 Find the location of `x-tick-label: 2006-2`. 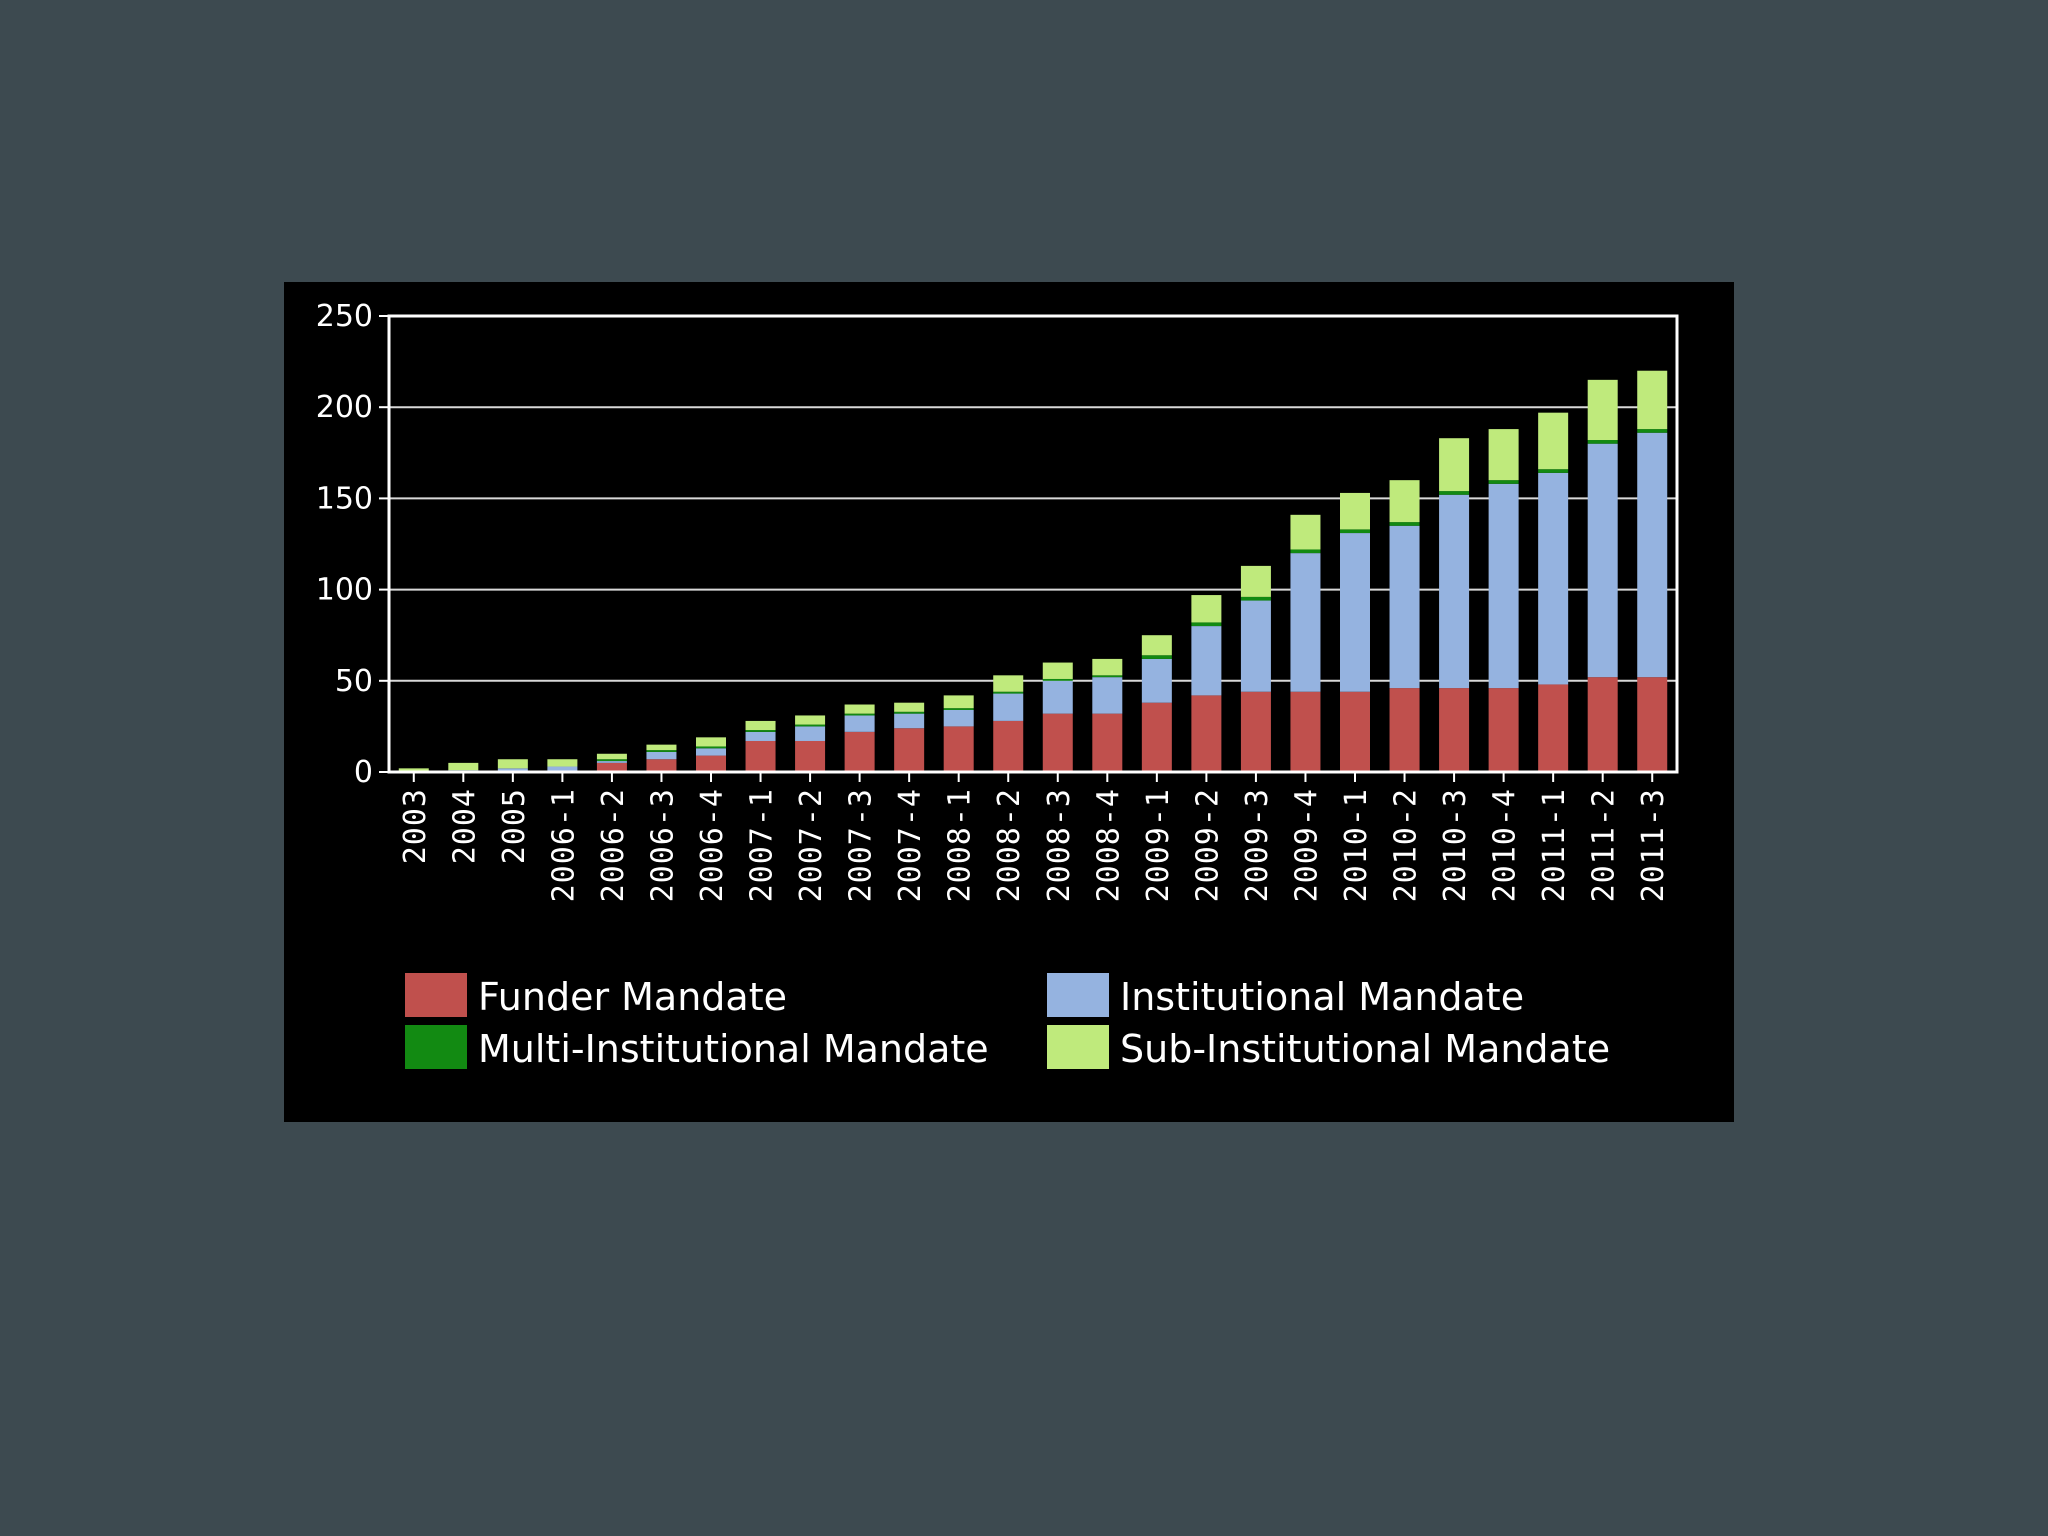

x-tick-label: 2006-2 is located at coordinates (613, 845).